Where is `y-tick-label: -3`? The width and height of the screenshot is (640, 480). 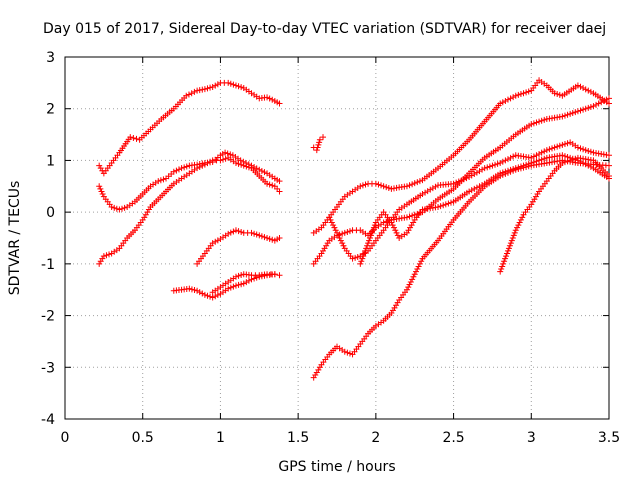
y-tick-label: -3 is located at coordinates (48, 368).